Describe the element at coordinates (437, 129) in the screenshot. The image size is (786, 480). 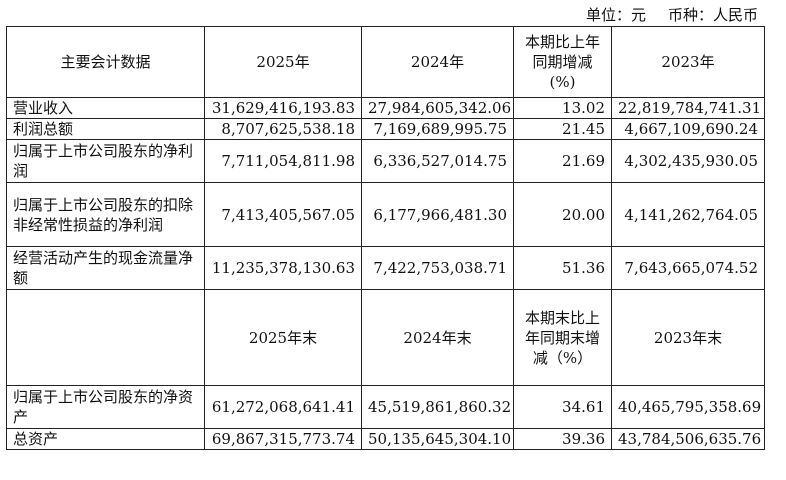
I see `cell-2024: 7,169,689,995.75` at that location.